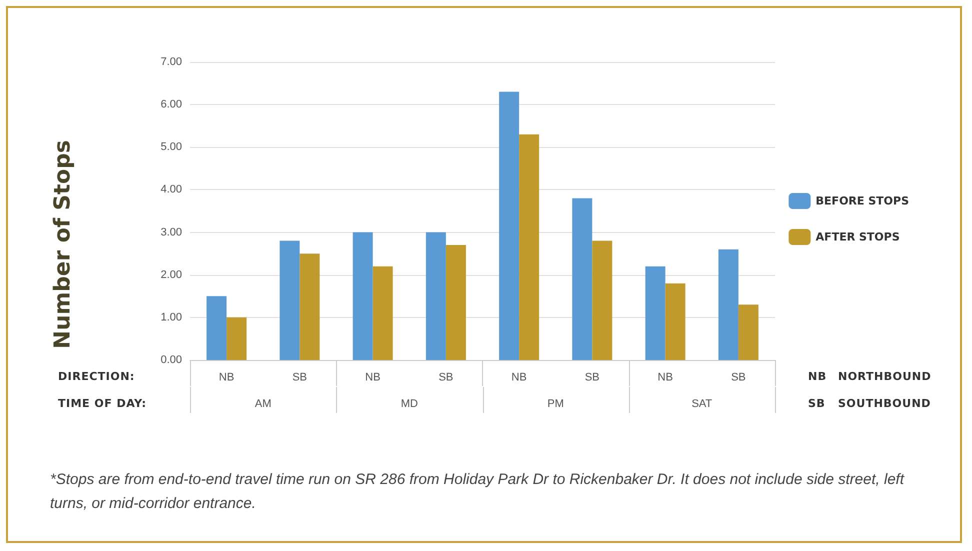 The height and width of the screenshot is (551, 972). What do you see at coordinates (171, 62) in the screenshot?
I see `y-tick-label: 7.00` at bounding box center [171, 62].